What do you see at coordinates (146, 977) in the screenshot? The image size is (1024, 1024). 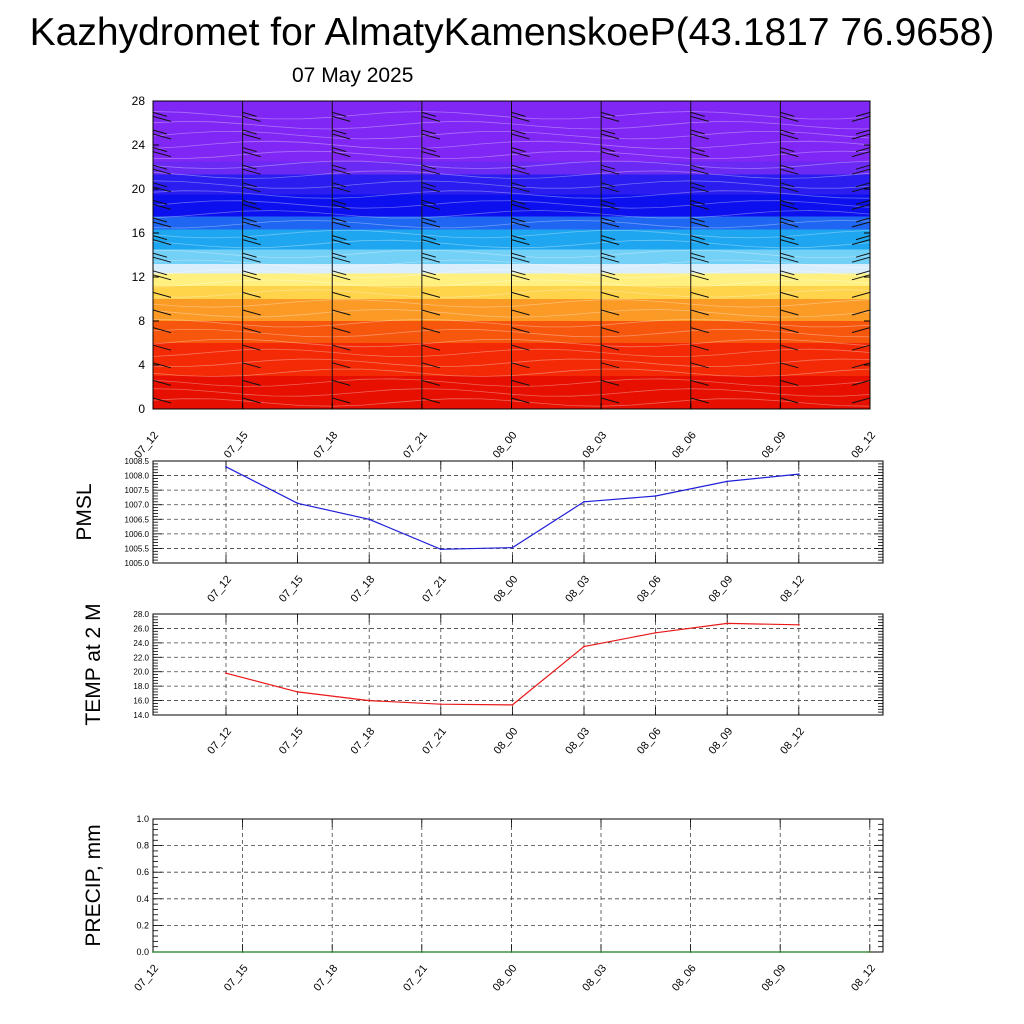 I see `x-tick-label: 07_12` at bounding box center [146, 977].